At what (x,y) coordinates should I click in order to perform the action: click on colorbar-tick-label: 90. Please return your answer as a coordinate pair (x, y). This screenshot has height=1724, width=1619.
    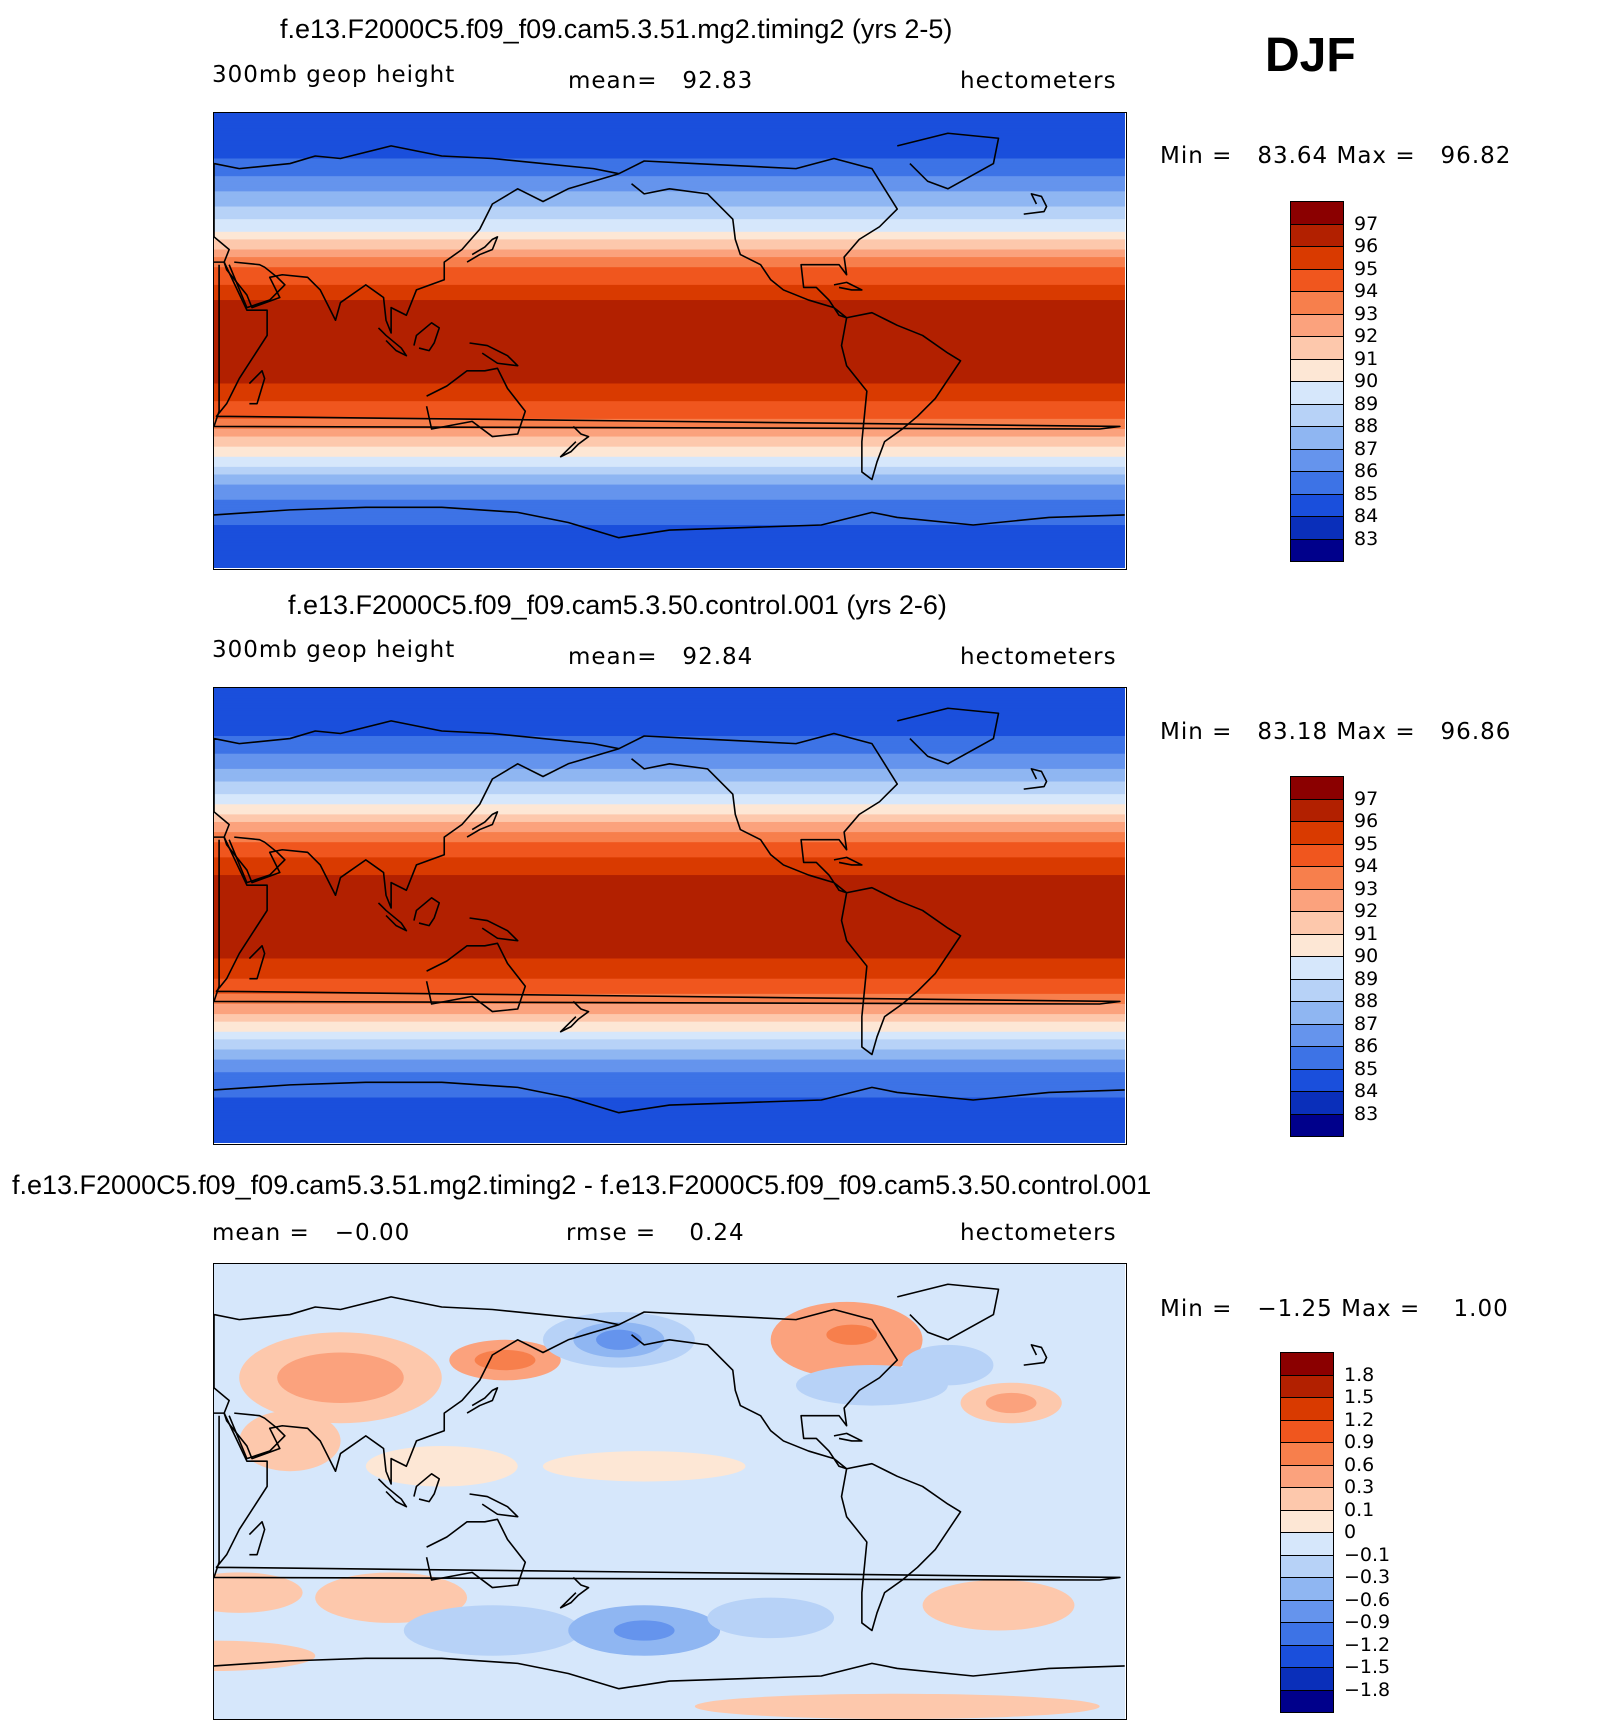
    Looking at the image, I should click on (1366, 381).